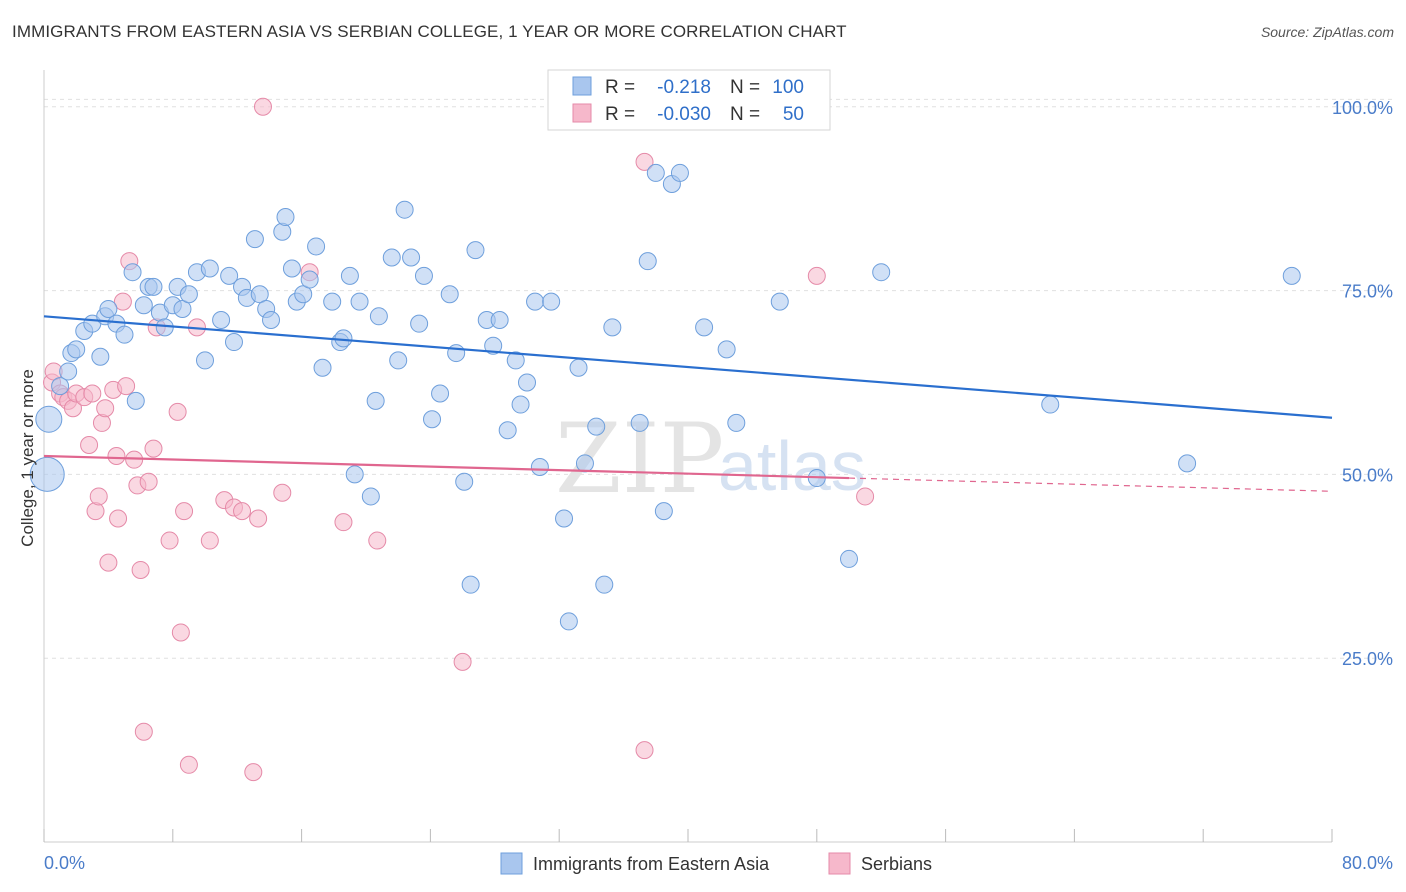  I want to click on legend-swatch-blue, so click(582, 86).